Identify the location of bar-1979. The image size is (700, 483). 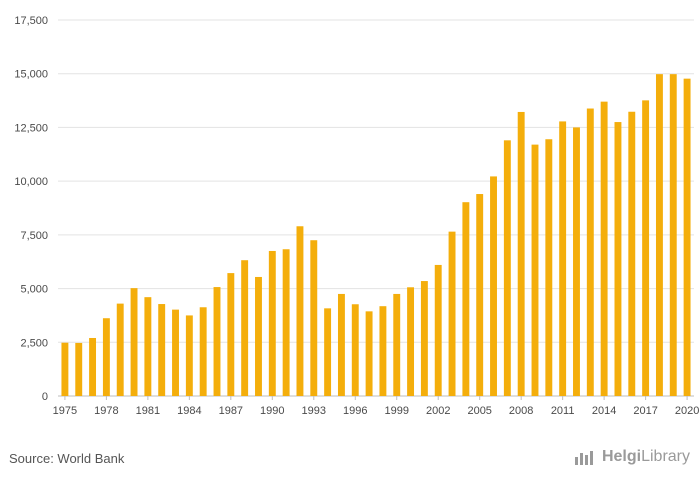
(120, 349).